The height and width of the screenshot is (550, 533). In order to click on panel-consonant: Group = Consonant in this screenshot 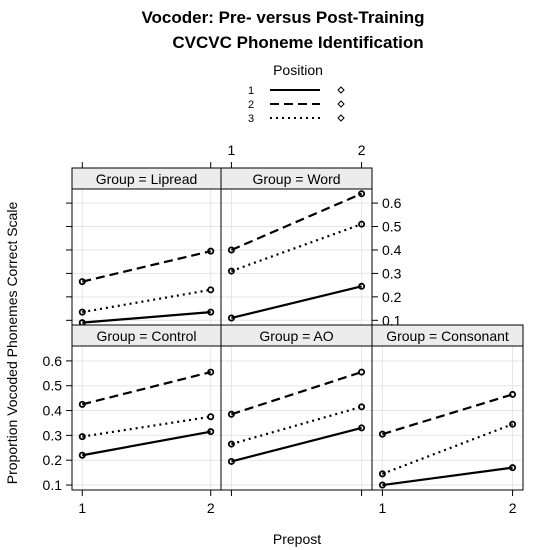, I will do `click(447, 407)`.